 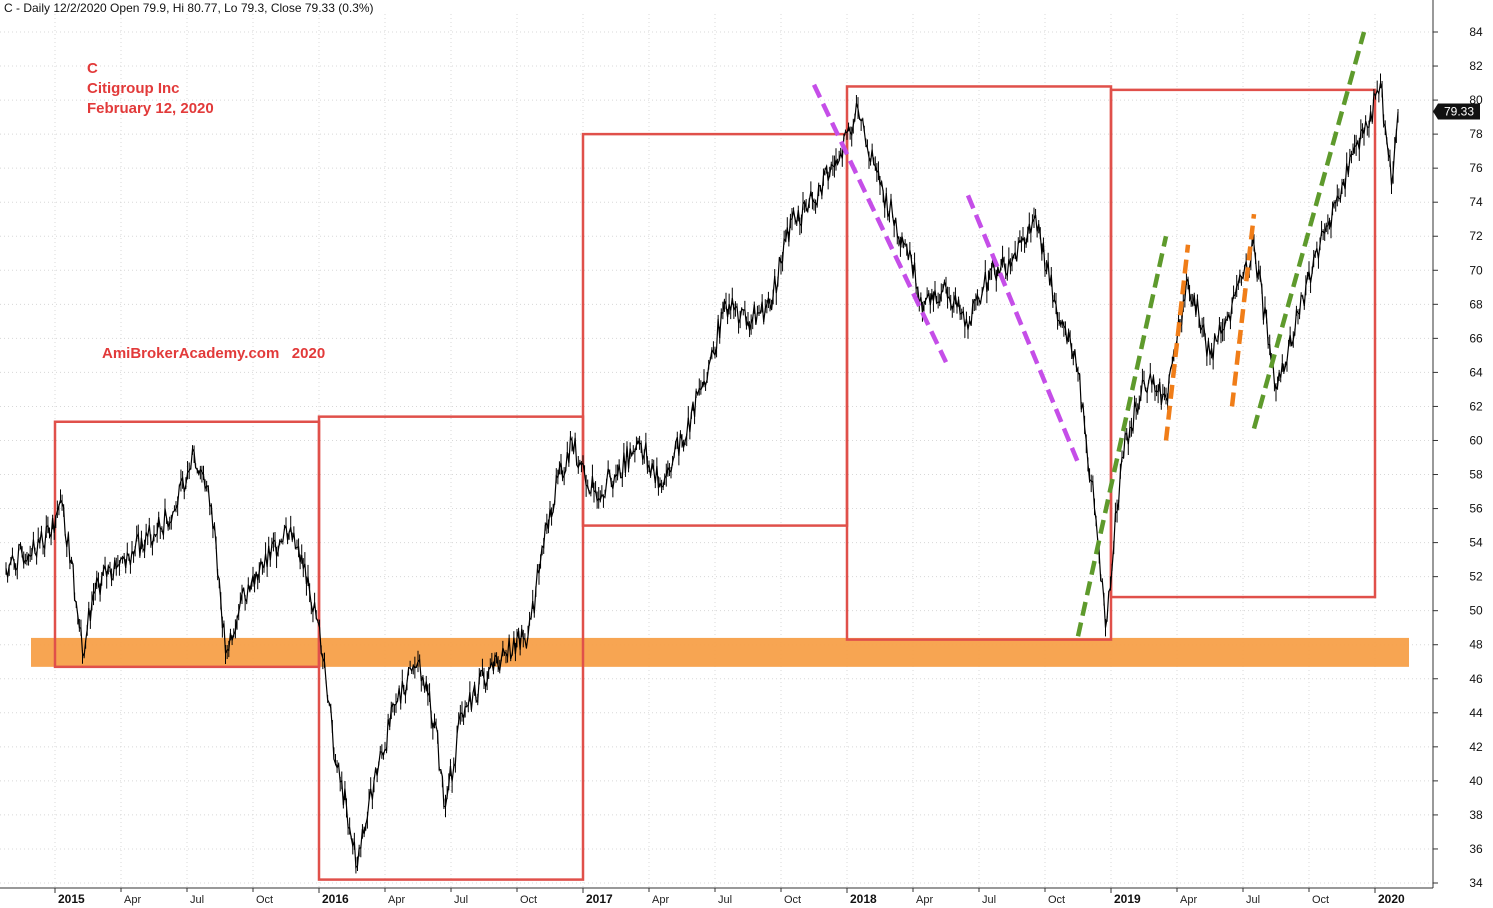 What do you see at coordinates (71, 899) in the screenshot?
I see `year-label: 2015` at bounding box center [71, 899].